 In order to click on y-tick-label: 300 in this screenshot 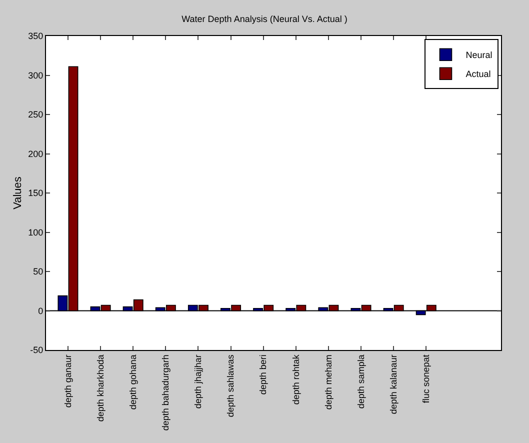, I will do `click(36, 75)`.